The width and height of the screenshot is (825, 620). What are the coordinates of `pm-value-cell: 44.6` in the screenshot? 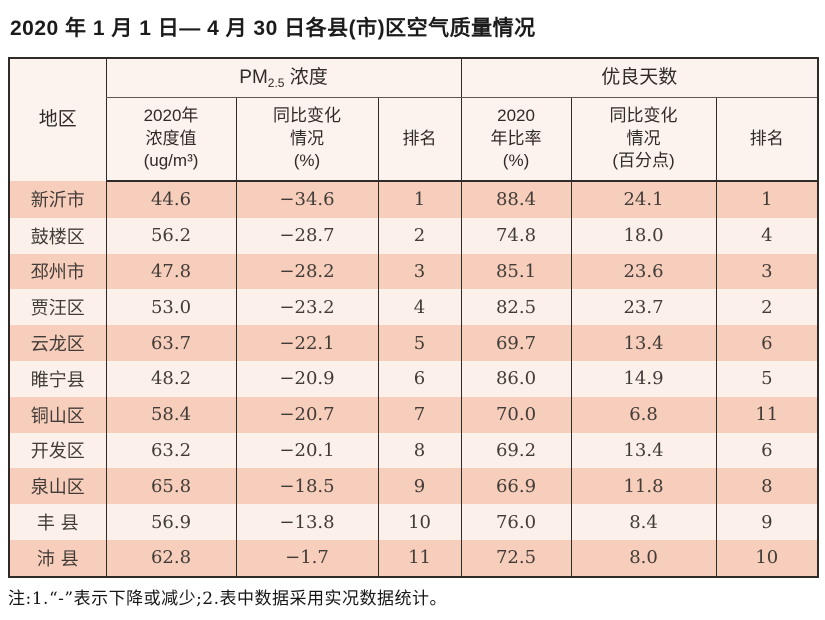 It's located at (170, 199).